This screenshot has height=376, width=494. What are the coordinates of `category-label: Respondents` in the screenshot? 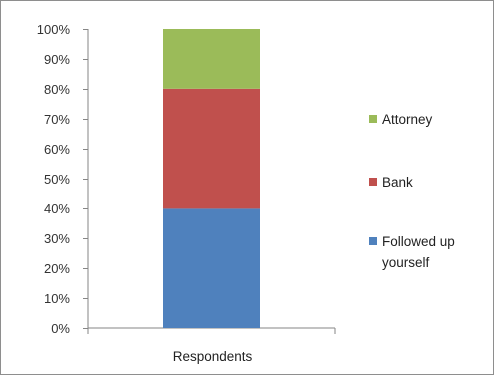 It's located at (213, 356).